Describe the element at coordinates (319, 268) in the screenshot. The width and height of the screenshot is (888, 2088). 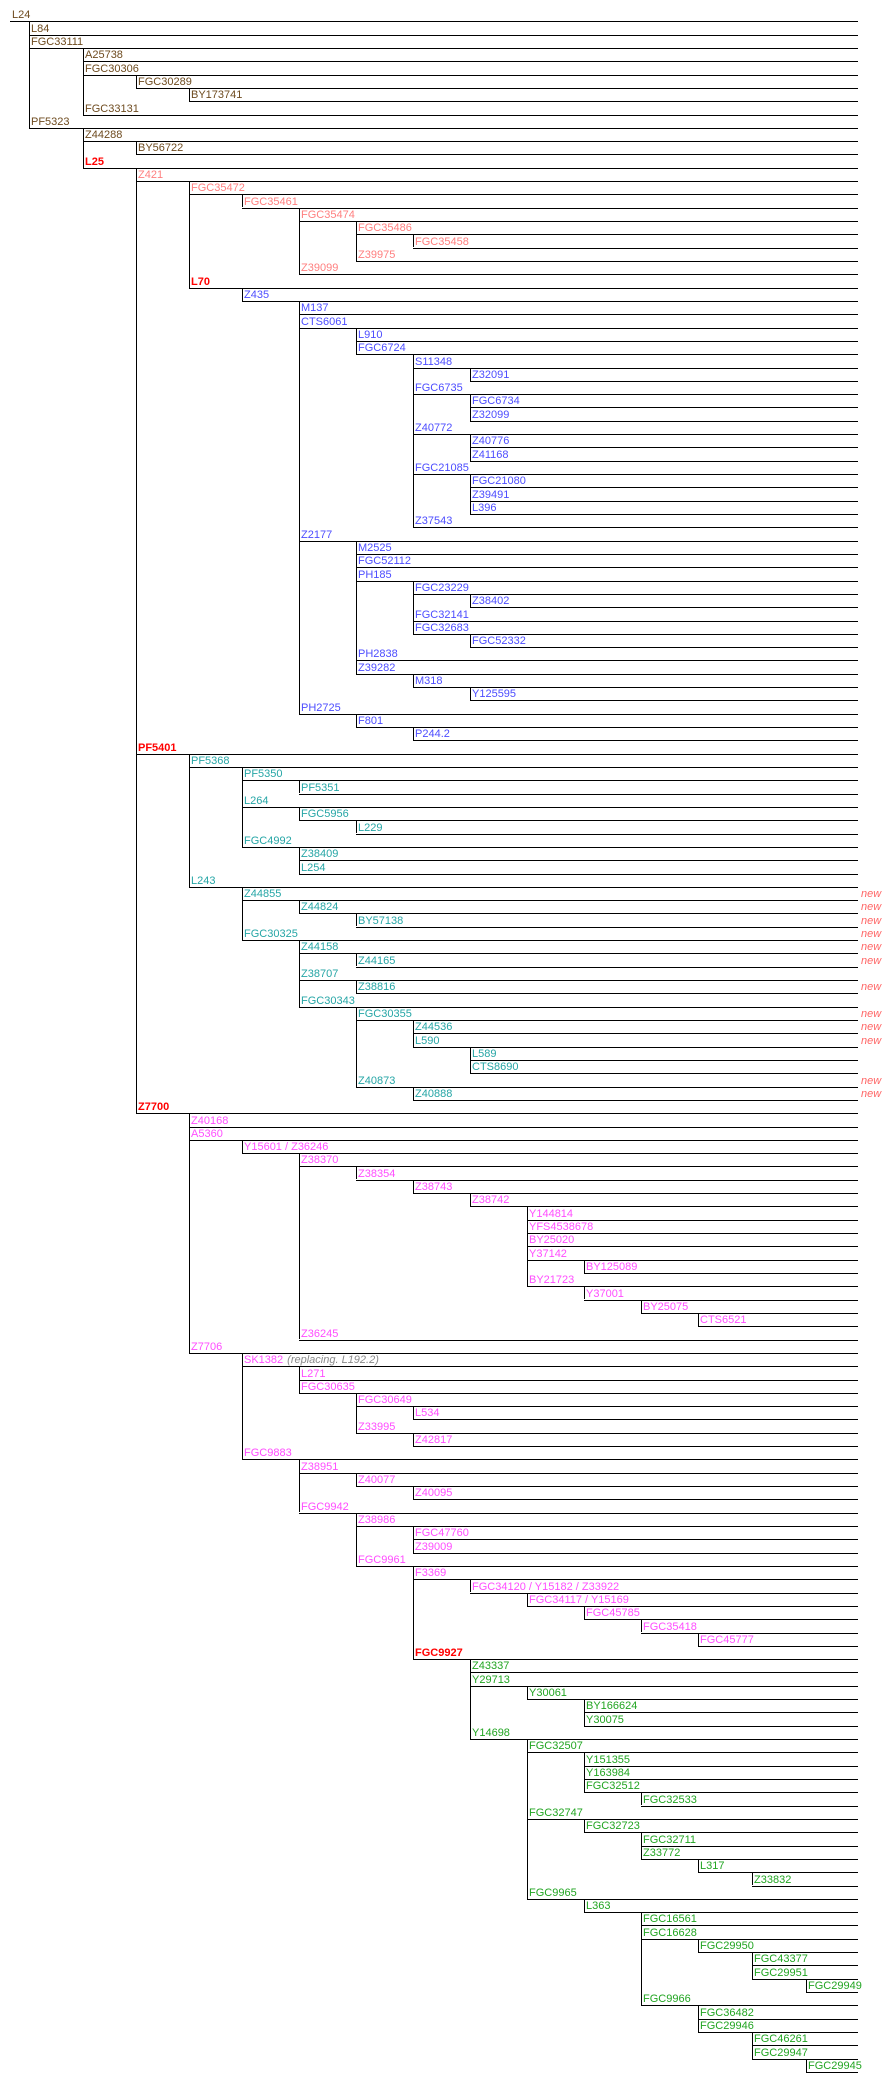
I see `node-label: Z39099` at that location.